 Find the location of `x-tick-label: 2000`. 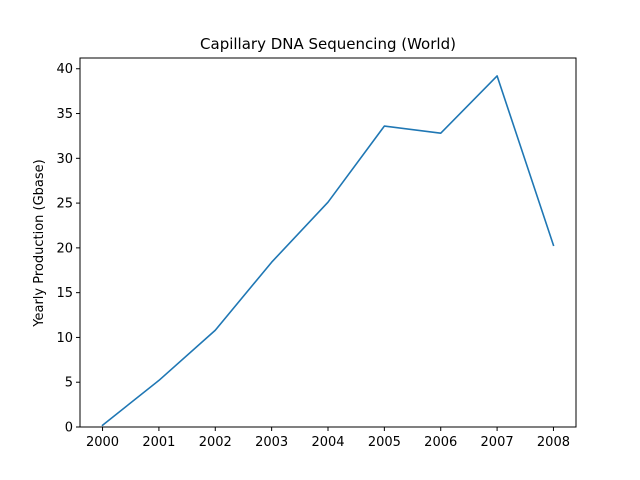

x-tick-label: 2000 is located at coordinates (102, 442).